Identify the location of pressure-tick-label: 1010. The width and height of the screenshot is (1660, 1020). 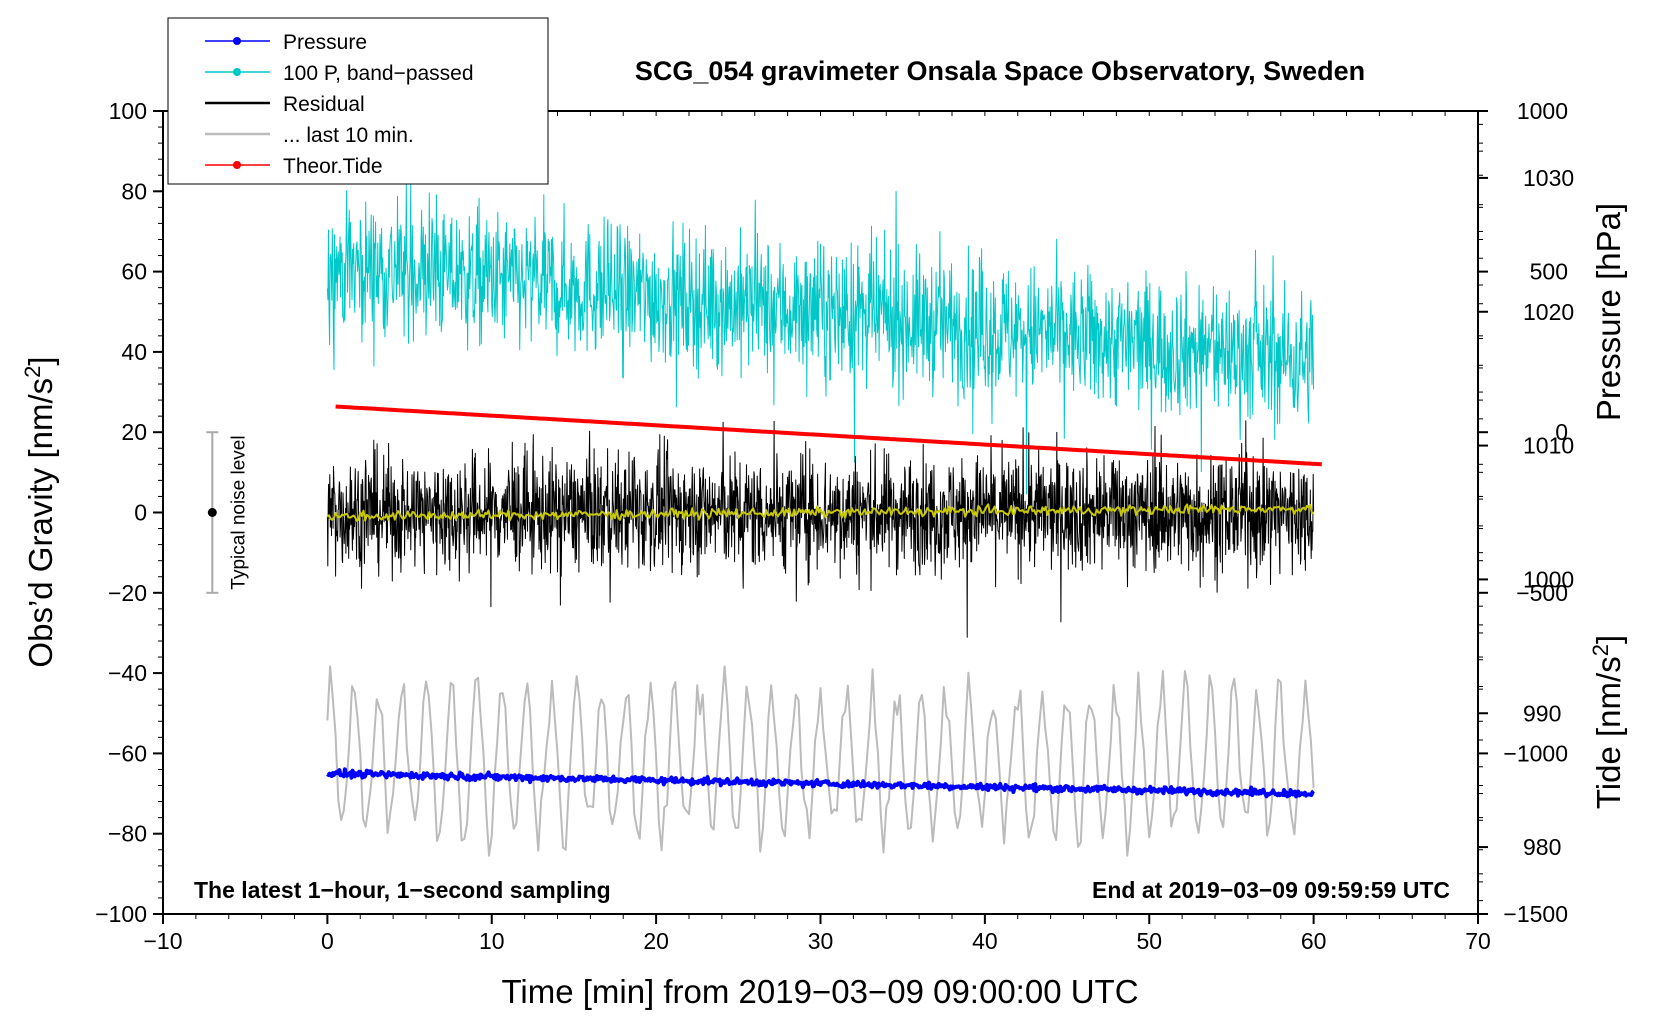
(1548, 446).